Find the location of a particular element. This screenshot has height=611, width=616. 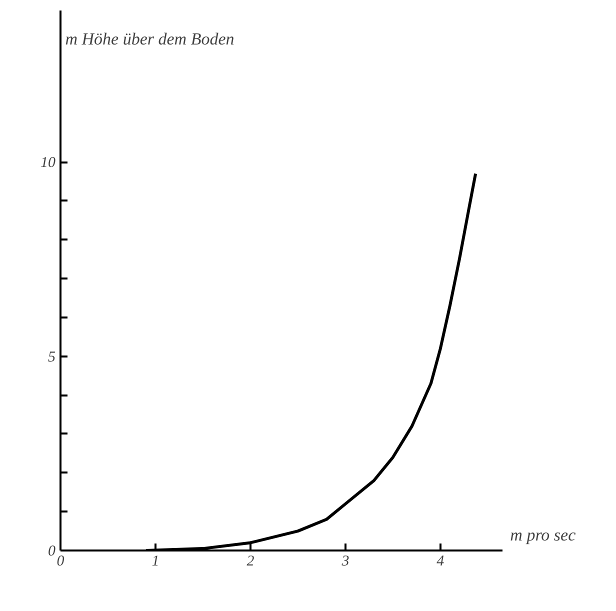

x-tick-label: 4 is located at coordinates (440, 562).